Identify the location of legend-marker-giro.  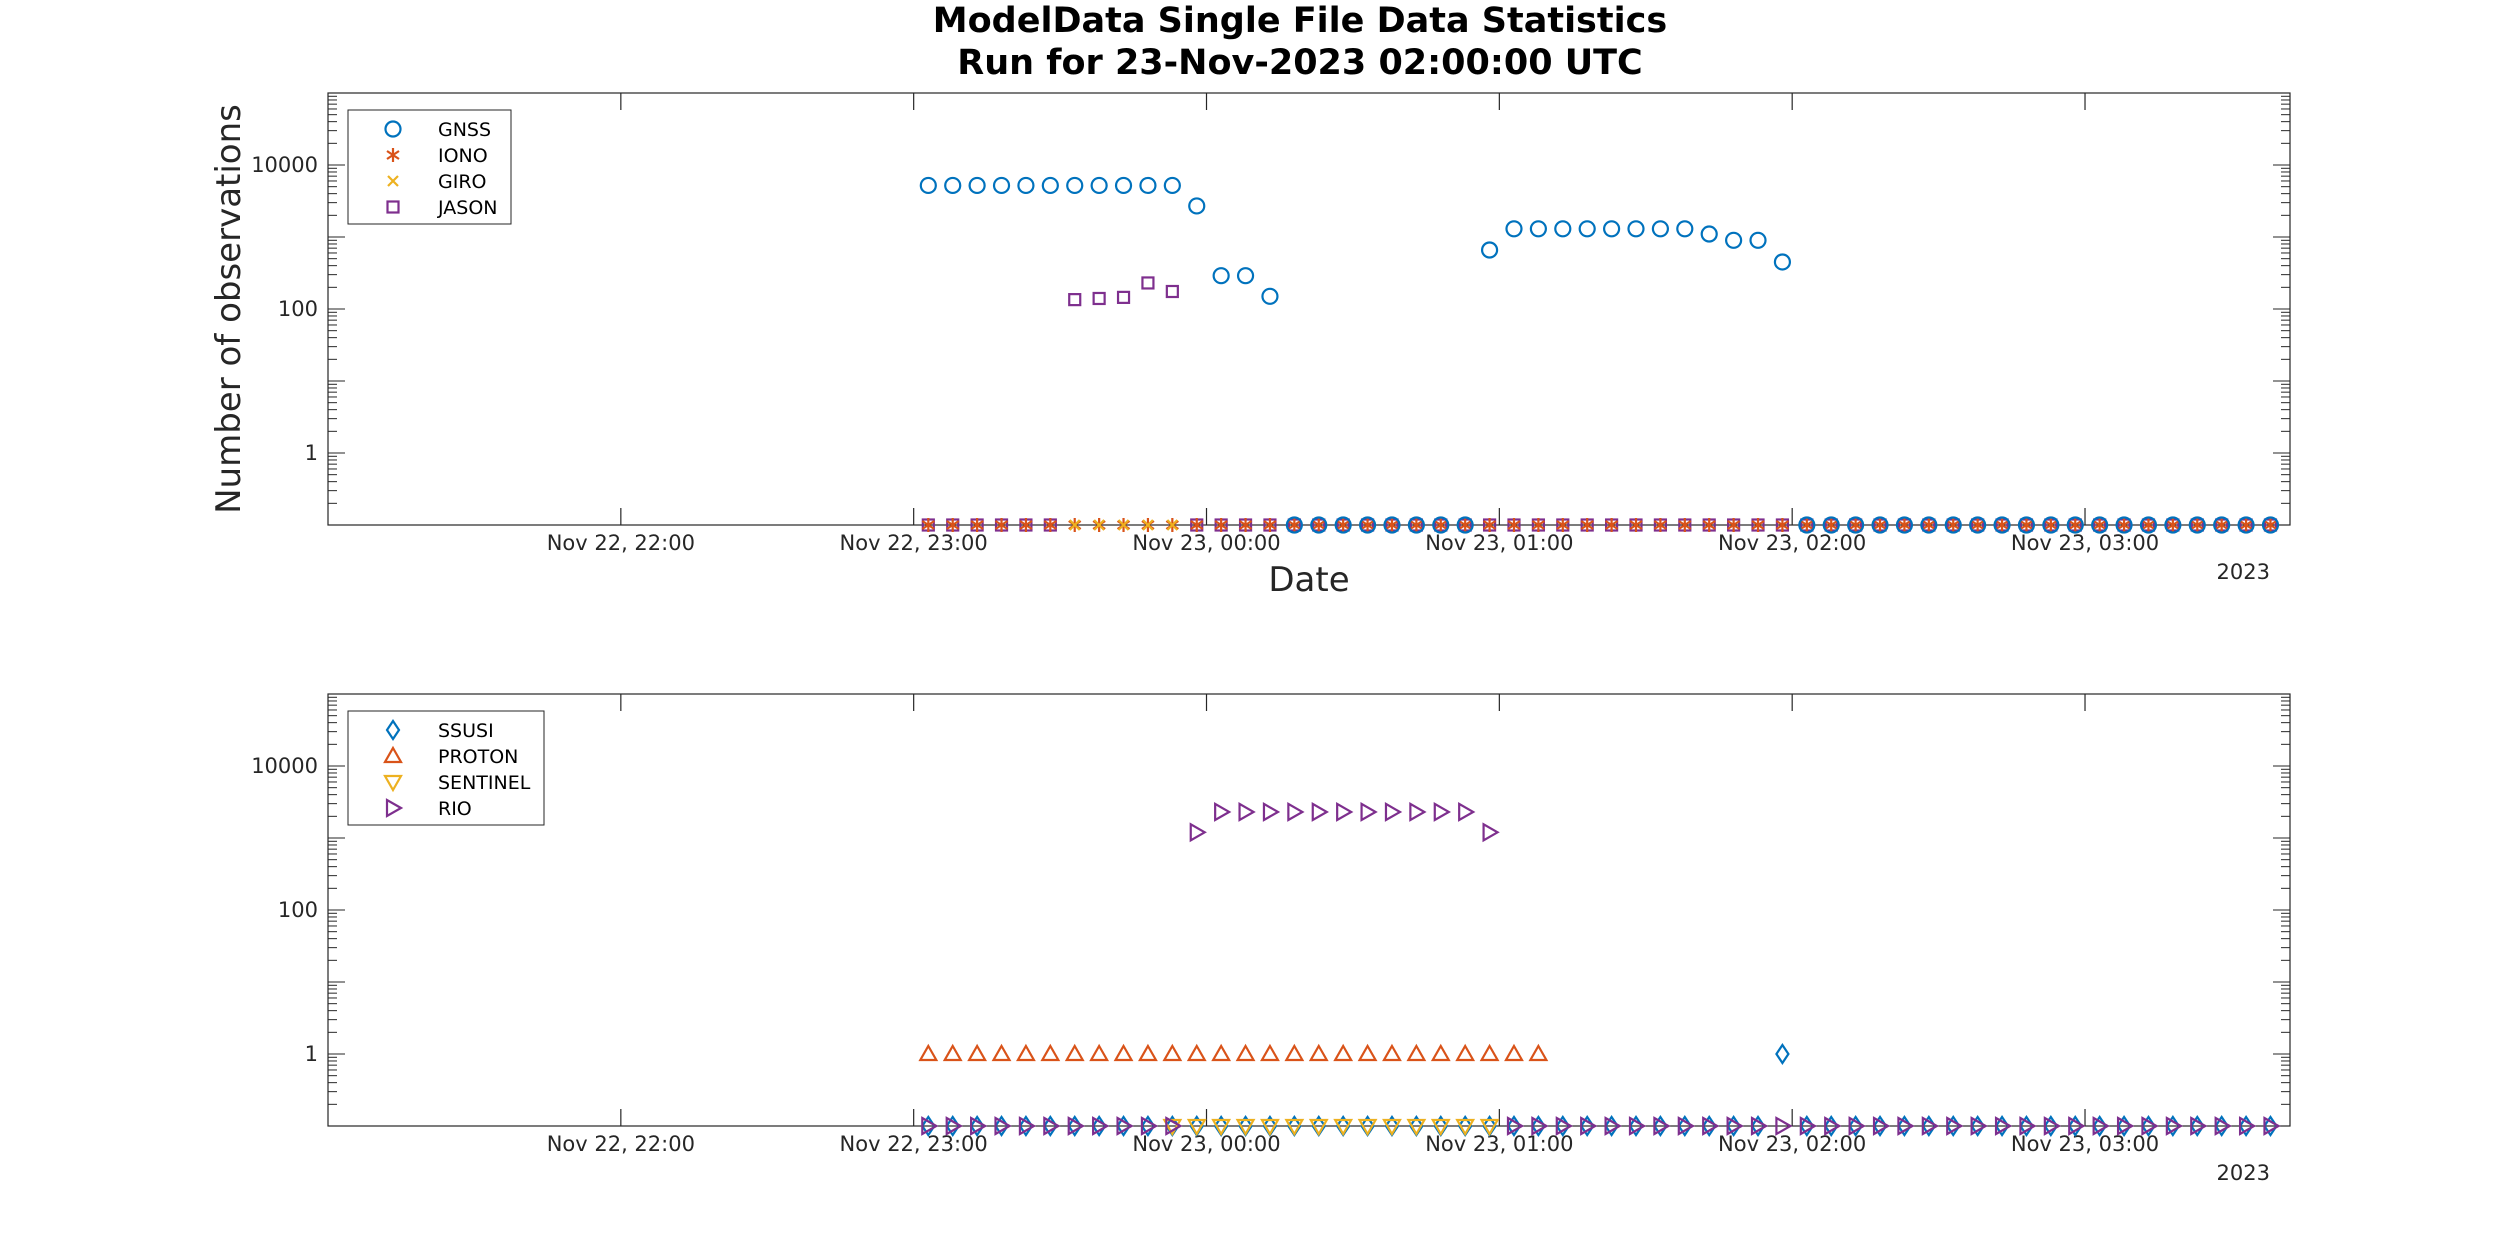
(393, 181).